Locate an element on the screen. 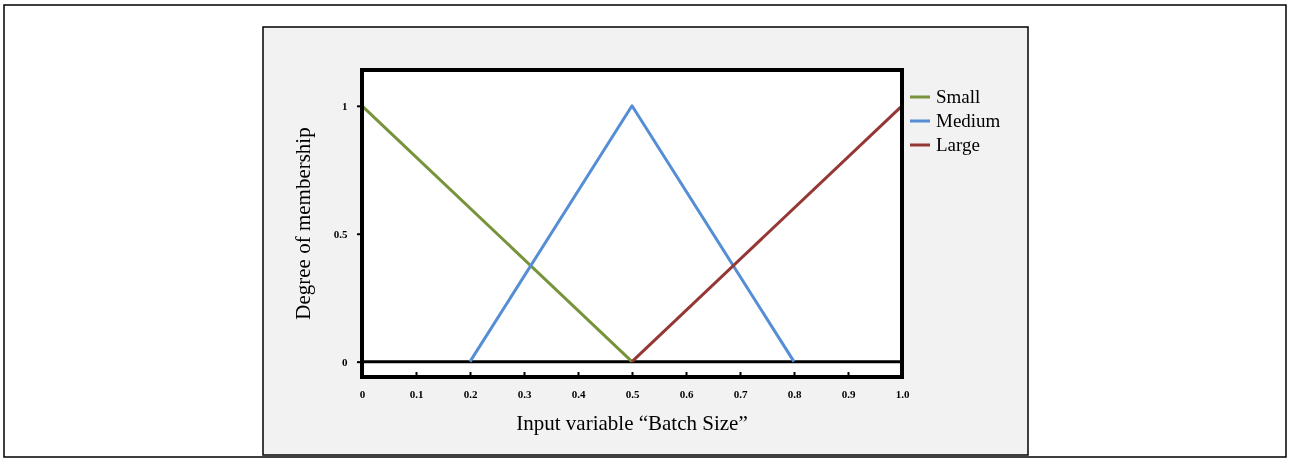  x-tick-label: 0.2 is located at coordinates (470, 393).